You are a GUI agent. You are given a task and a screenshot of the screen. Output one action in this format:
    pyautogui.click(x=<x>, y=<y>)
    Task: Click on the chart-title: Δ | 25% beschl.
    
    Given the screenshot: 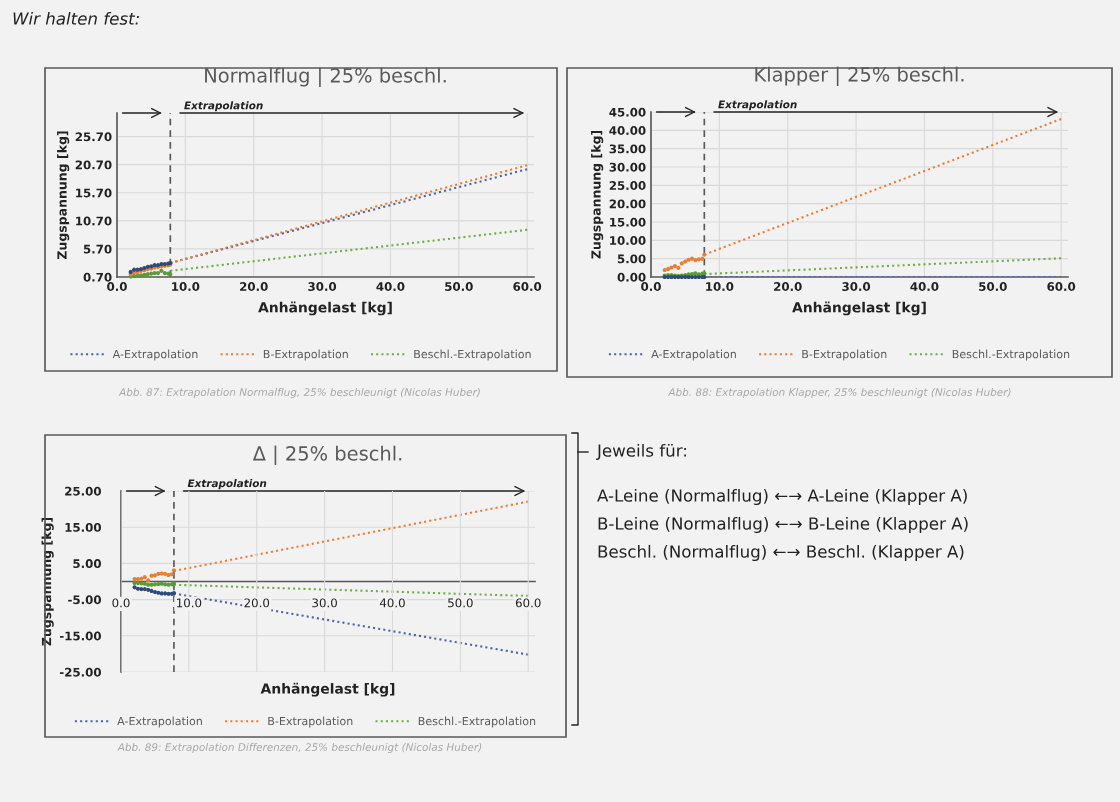 What is the action you would take?
    pyautogui.click(x=327, y=455)
    